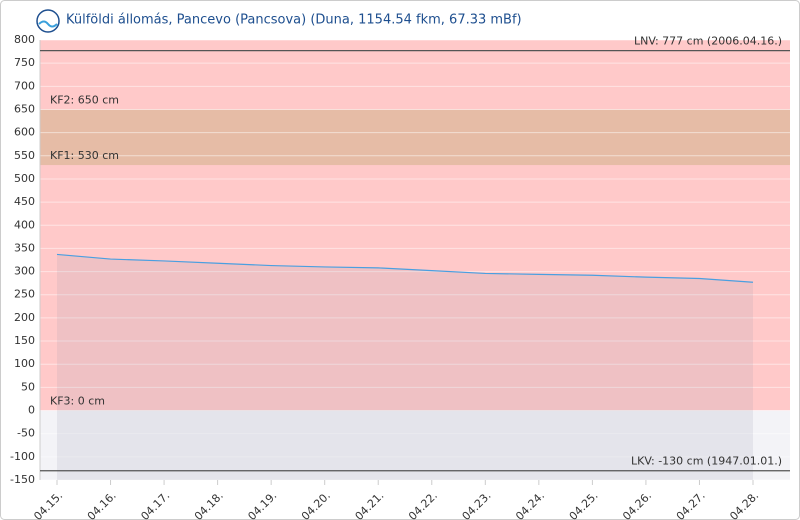 This screenshot has width=800, height=520. Describe the element at coordinates (77, 401) in the screenshot. I see `annotation-label: KF3: 0 cm` at that location.